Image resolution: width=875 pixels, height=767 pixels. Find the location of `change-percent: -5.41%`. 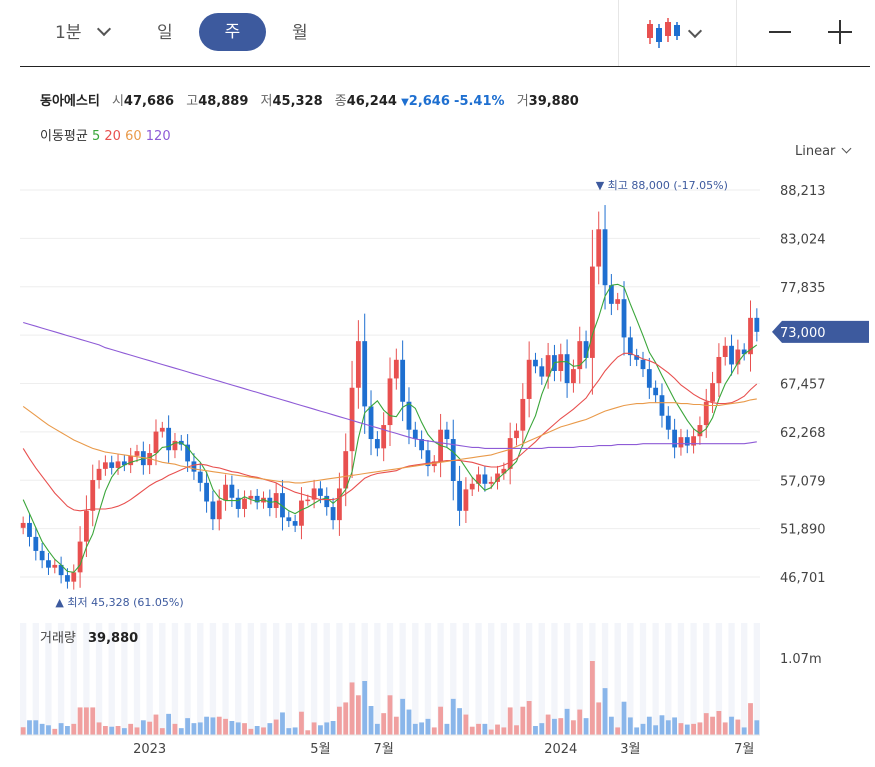

change-percent: -5.41% is located at coordinates (479, 101).